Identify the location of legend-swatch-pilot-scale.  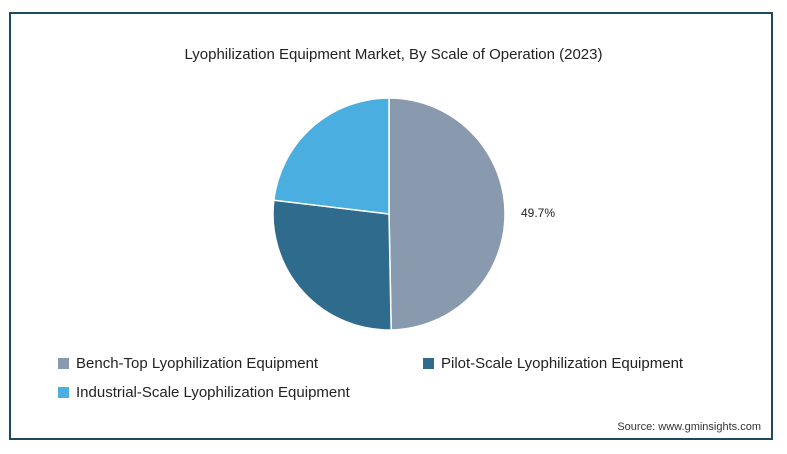
(428, 363).